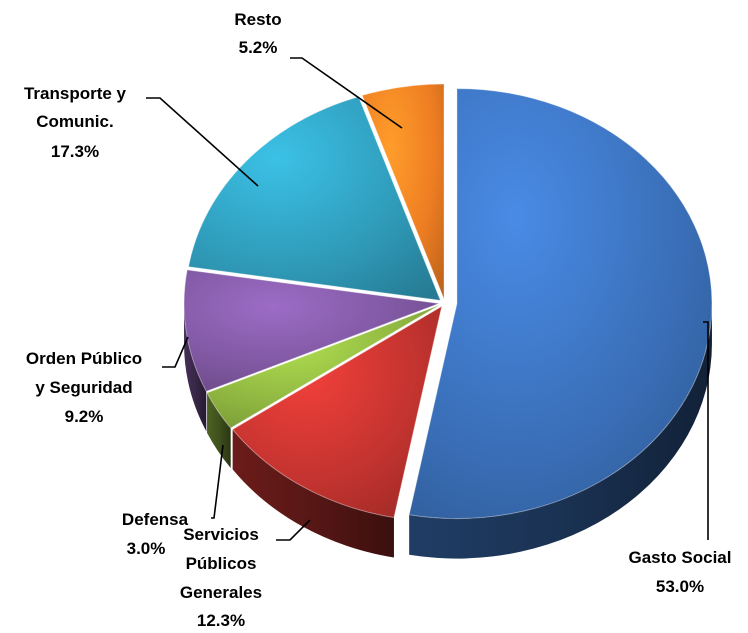 Image resolution: width=748 pixels, height=633 pixels. Describe the element at coordinates (75, 151) in the screenshot. I see `label-transporte-value: 17.3%` at that location.